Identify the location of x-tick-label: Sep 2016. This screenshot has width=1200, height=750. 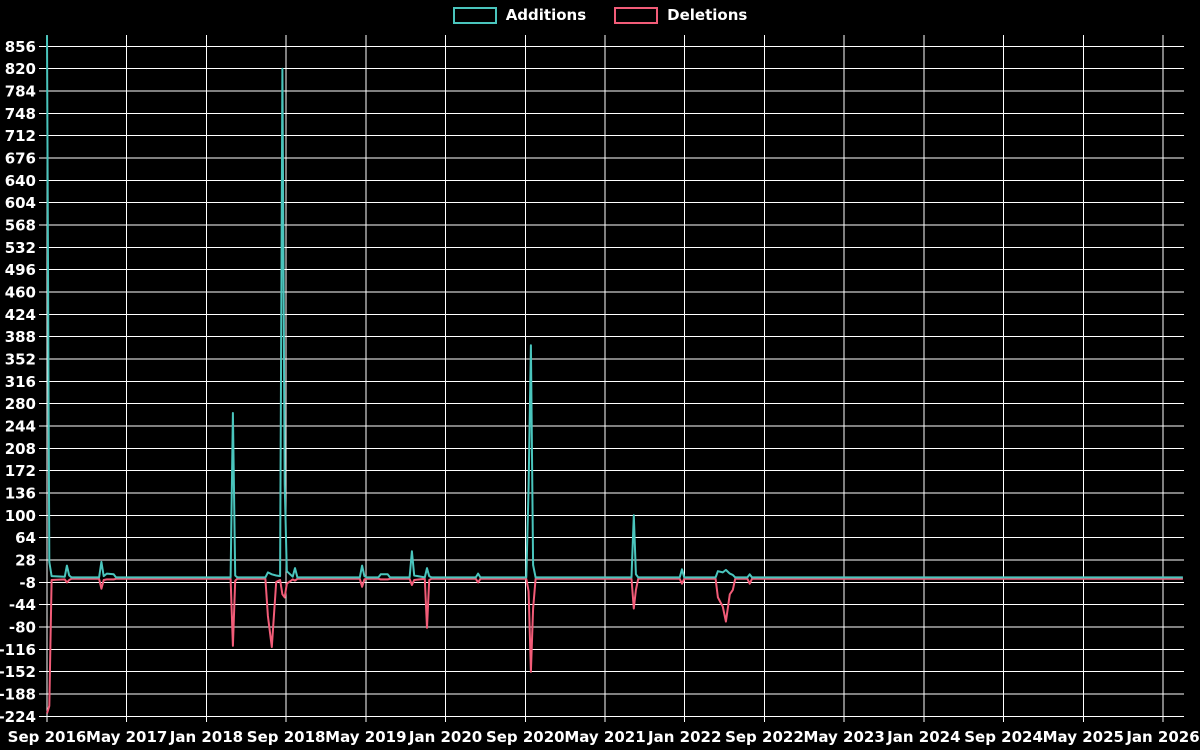
(47, 737).